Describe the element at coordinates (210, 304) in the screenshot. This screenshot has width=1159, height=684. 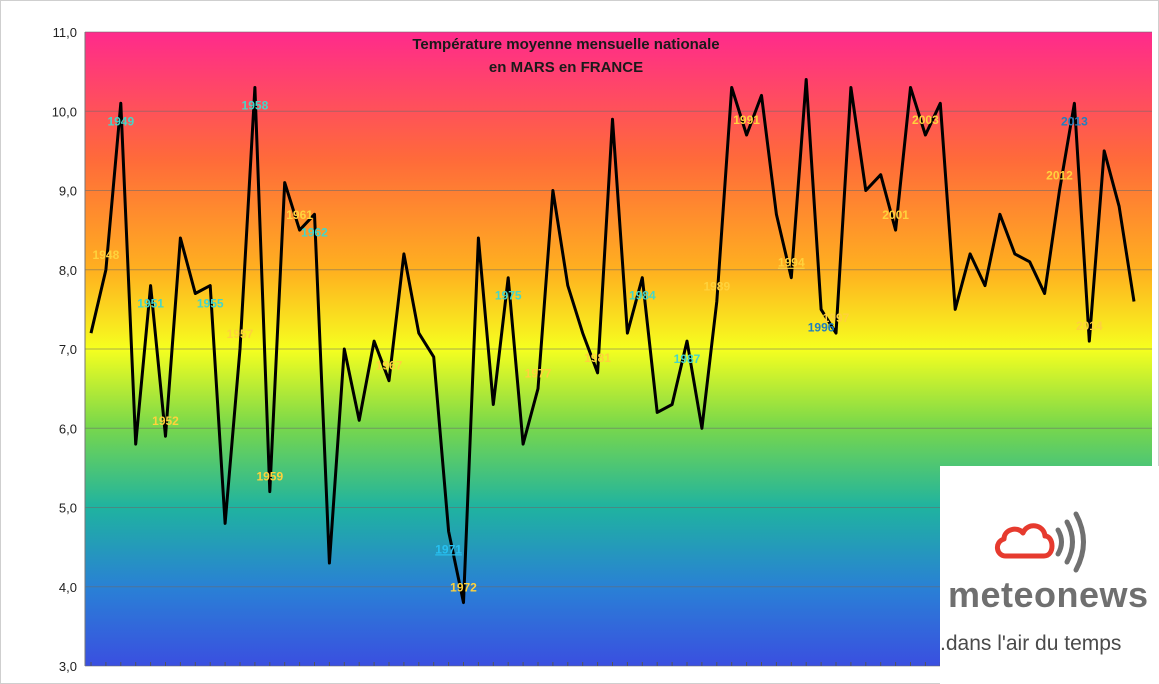
I see `year-label-1955: 1955` at that location.